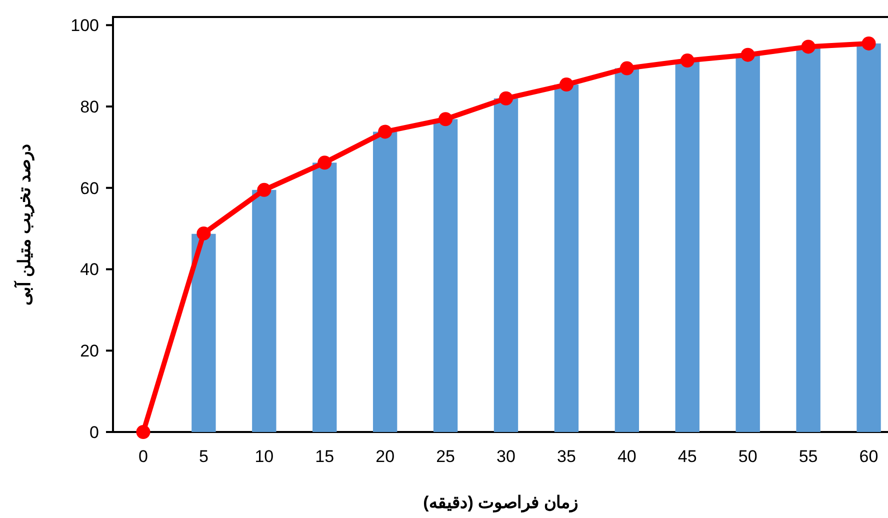 This screenshot has height=518, width=888. Describe the element at coordinates (89, 106) in the screenshot. I see `y-tick-label: 80` at that location.